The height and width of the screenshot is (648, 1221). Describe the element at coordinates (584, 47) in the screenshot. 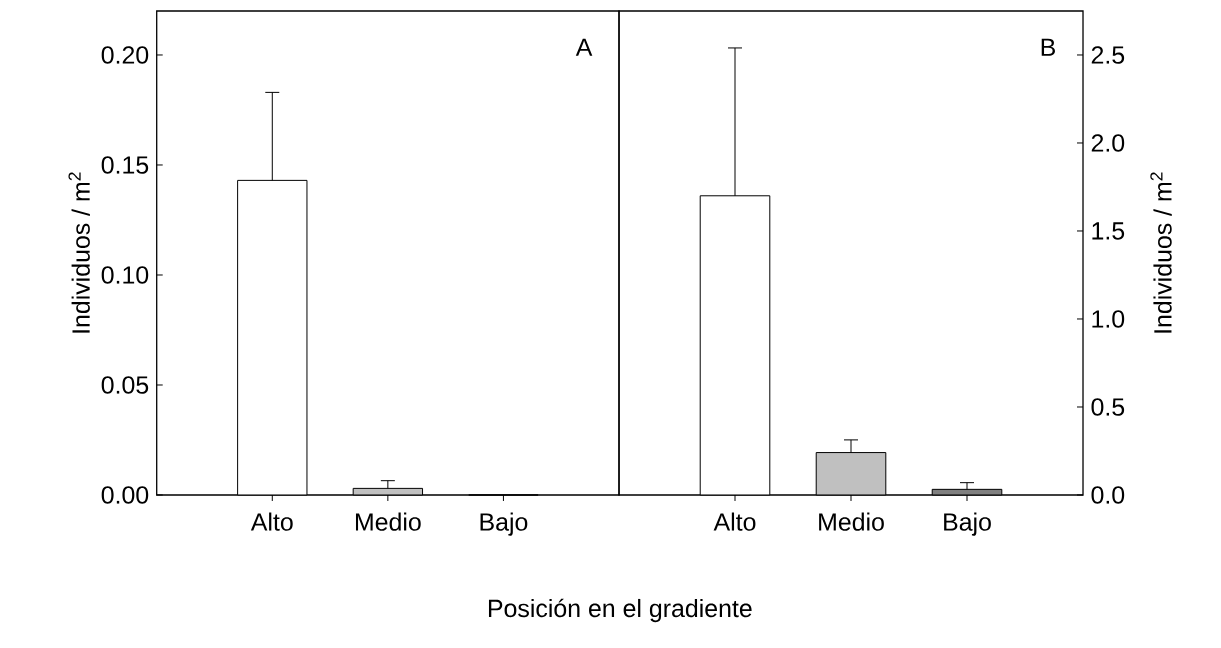

I see `annotation: A` at that location.